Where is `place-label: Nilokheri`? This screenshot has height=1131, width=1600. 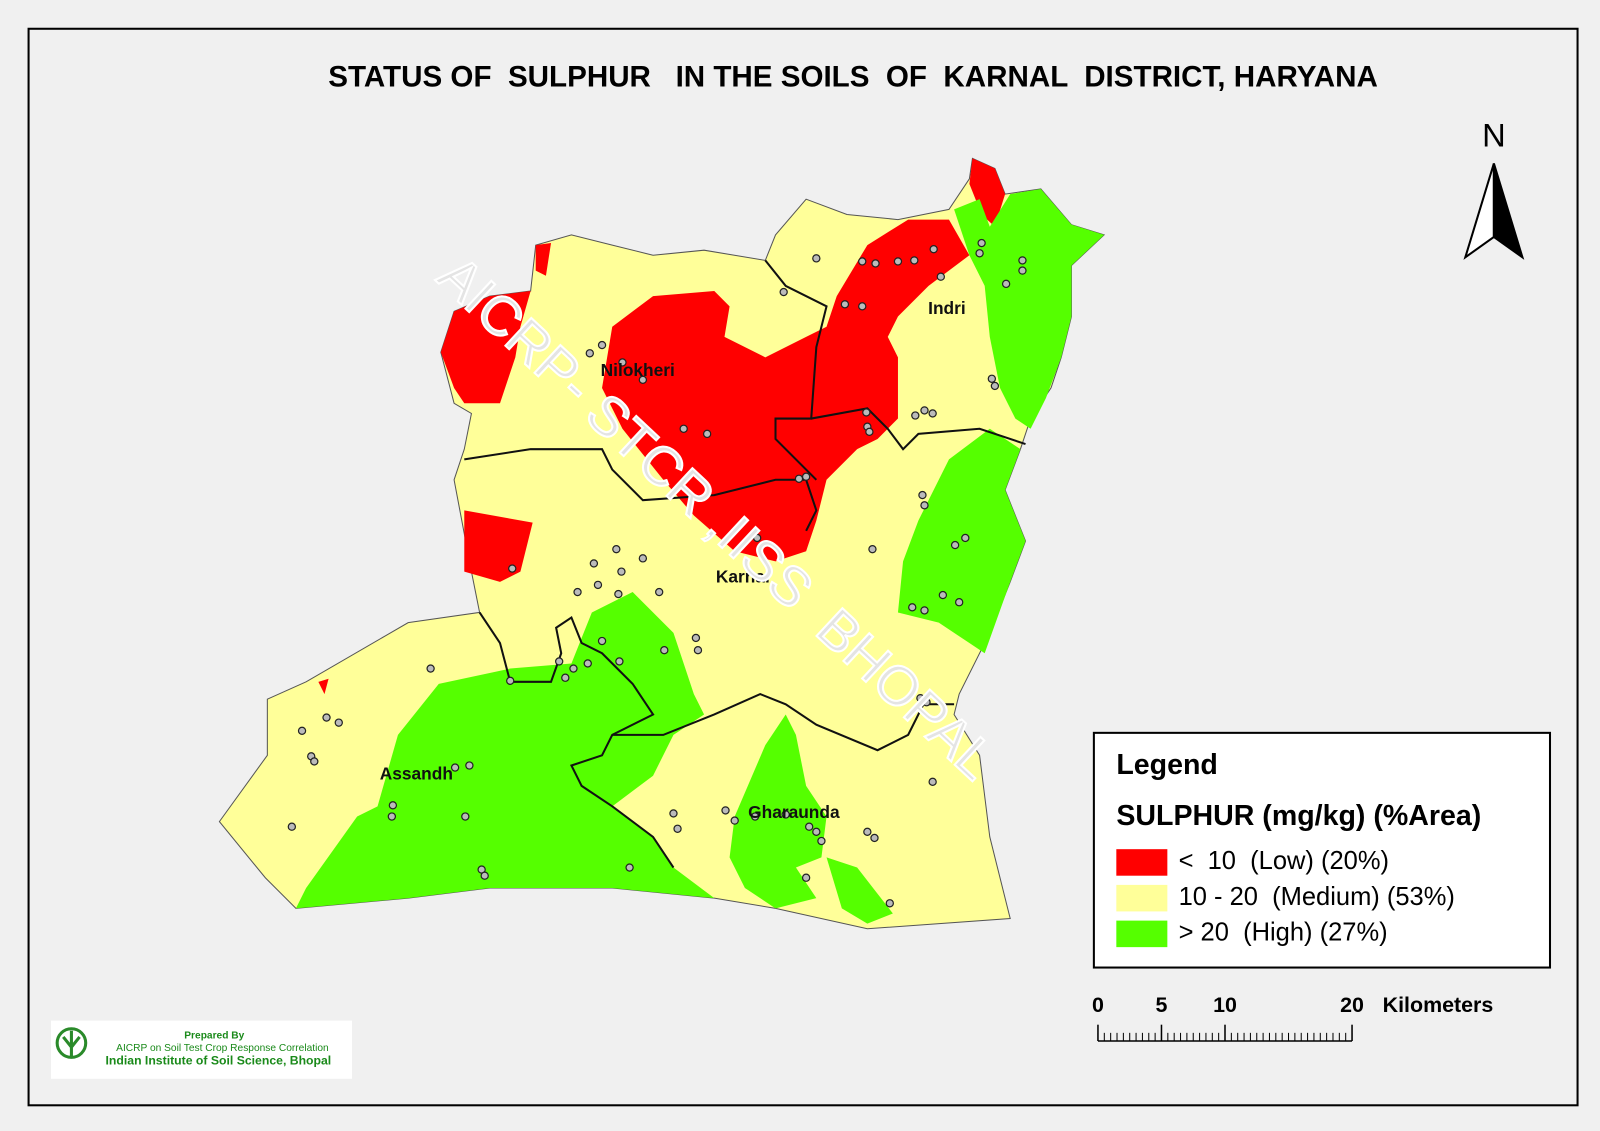 place-label: Nilokheri is located at coordinates (638, 370).